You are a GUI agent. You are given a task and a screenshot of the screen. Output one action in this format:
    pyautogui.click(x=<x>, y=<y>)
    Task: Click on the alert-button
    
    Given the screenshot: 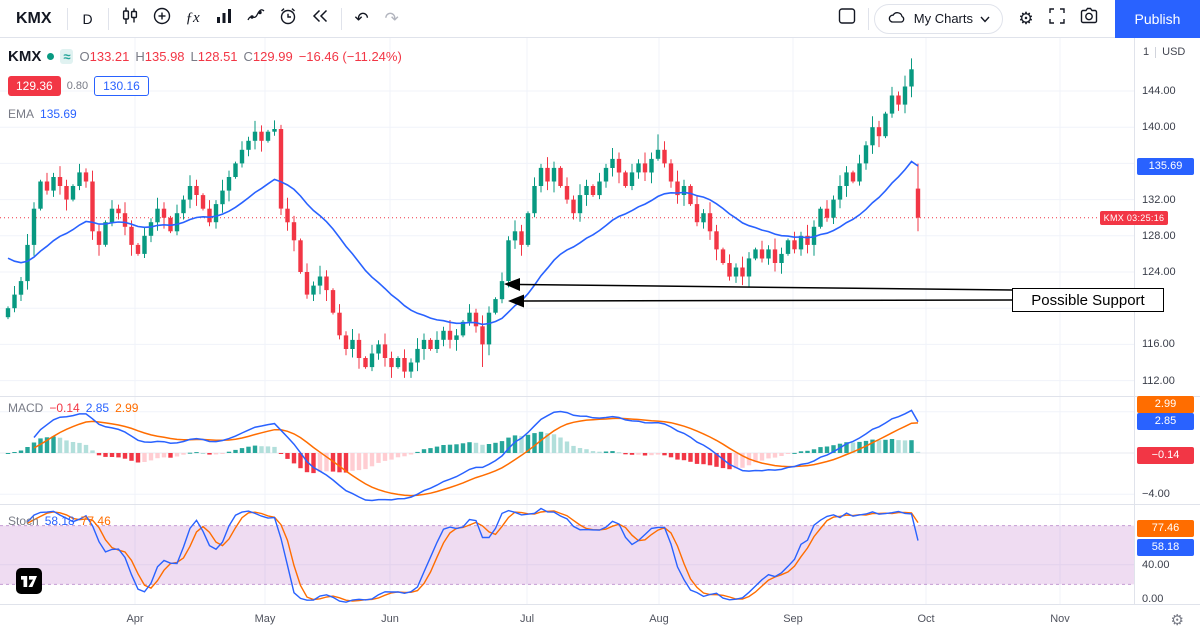 What is the action you would take?
    pyautogui.click(x=288, y=19)
    